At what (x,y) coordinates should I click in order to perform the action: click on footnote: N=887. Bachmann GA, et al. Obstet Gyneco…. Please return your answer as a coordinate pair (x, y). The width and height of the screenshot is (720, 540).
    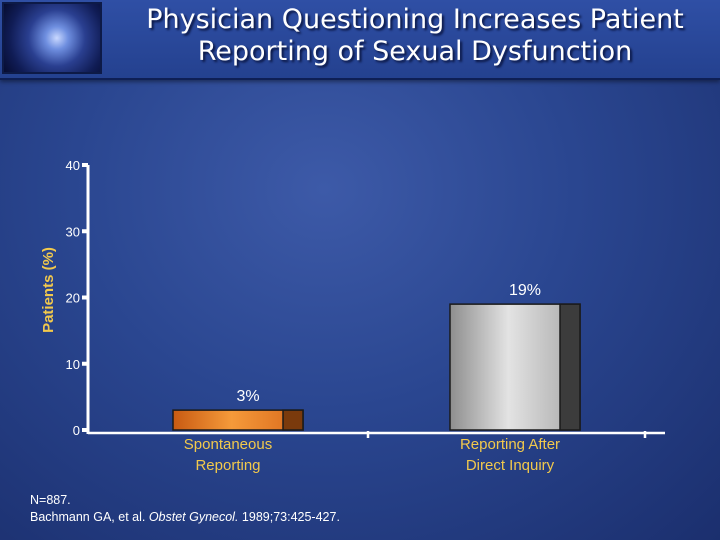
    Looking at the image, I should click on (185, 509).